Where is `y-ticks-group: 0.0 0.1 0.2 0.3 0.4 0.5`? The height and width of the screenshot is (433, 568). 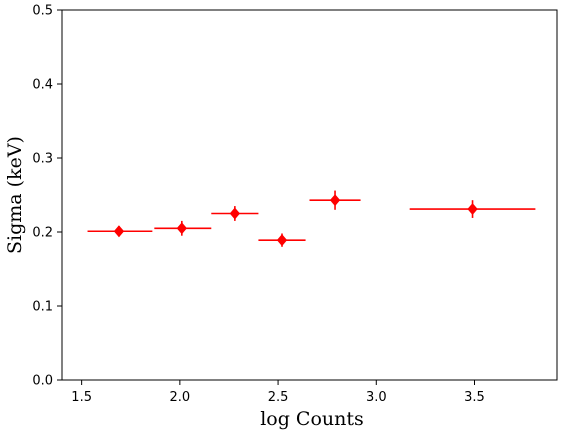 y-ticks-group: 0.0 0.1 0.2 0.3 0.4 0.5 is located at coordinates (47, 196).